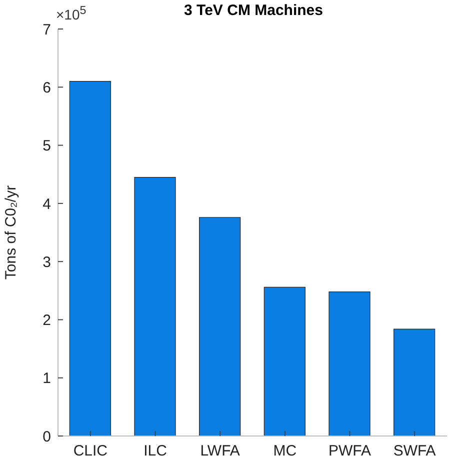  Describe the element at coordinates (46, 146) in the screenshot. I see `y-tick-label: 5` at that location.